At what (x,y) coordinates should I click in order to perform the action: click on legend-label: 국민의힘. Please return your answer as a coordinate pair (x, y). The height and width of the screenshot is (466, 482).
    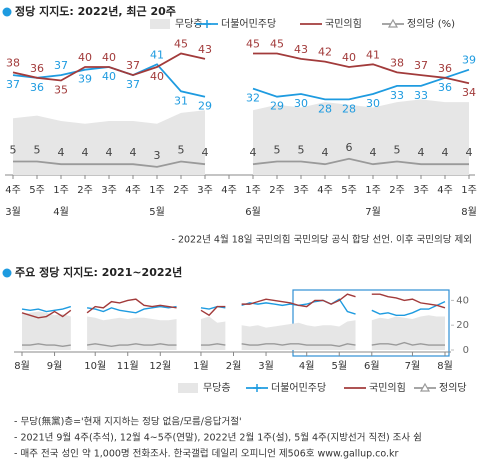
    Looking at the image, I should click on (387, 388).